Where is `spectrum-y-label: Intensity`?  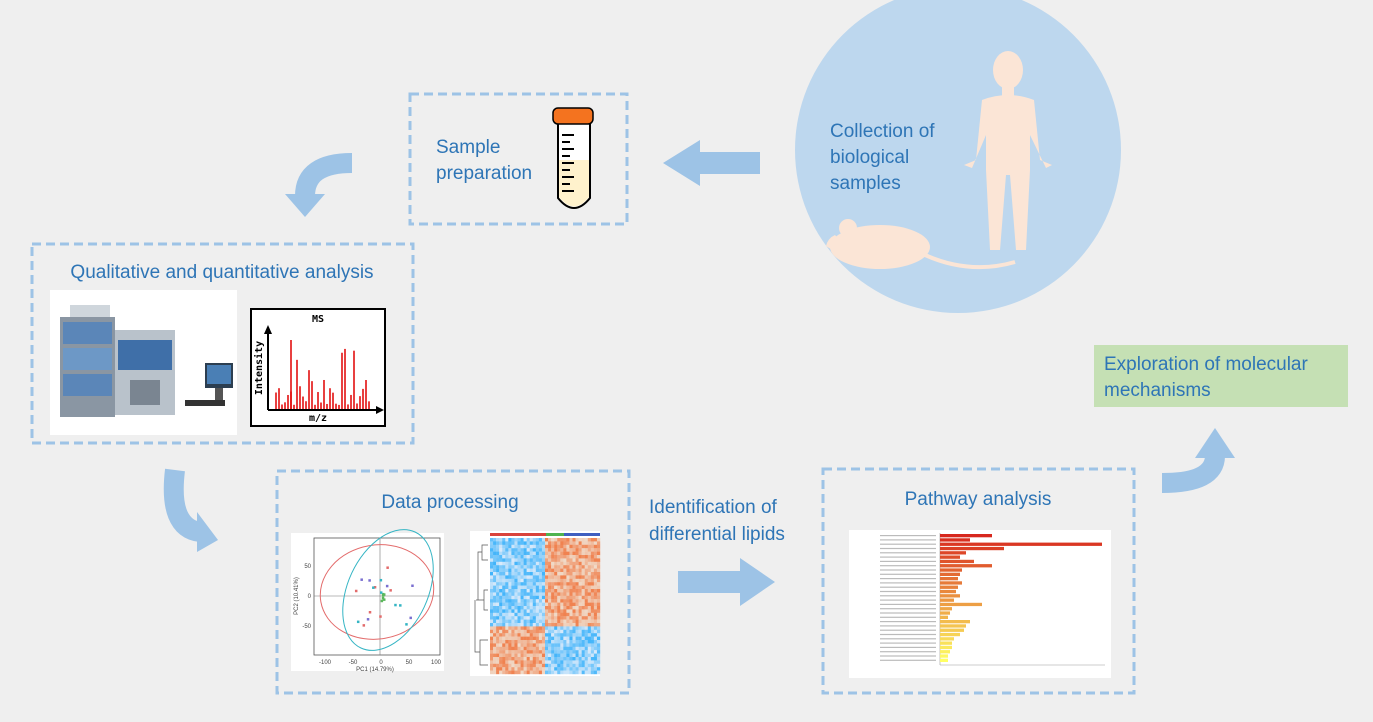
spectrum-y-label: Intensity is located at coordinates (259, 368).